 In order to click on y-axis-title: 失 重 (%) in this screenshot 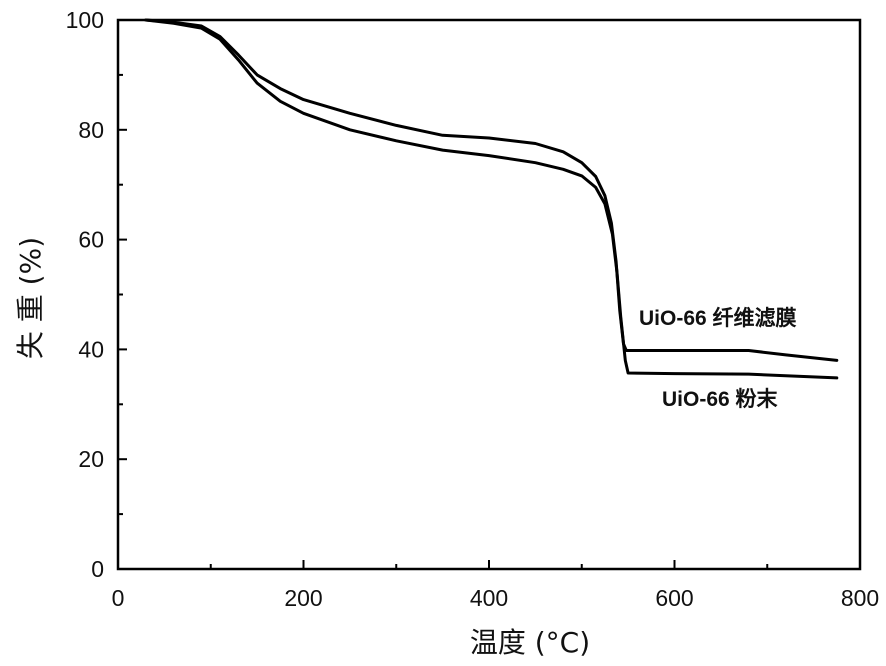, I will do `click(30, 298)`.